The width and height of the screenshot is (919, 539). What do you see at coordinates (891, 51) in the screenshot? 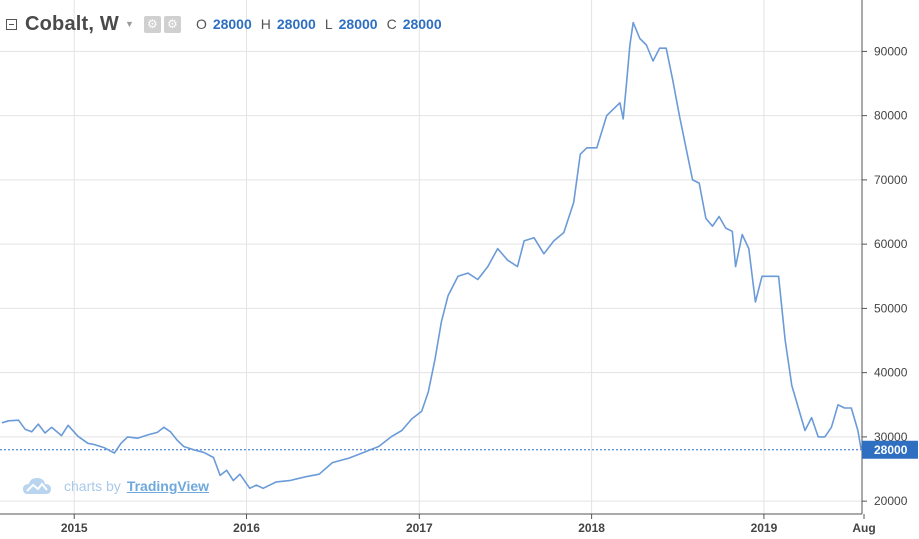
I see `y-tick-label: 90000` at bounding box center [891, 51].